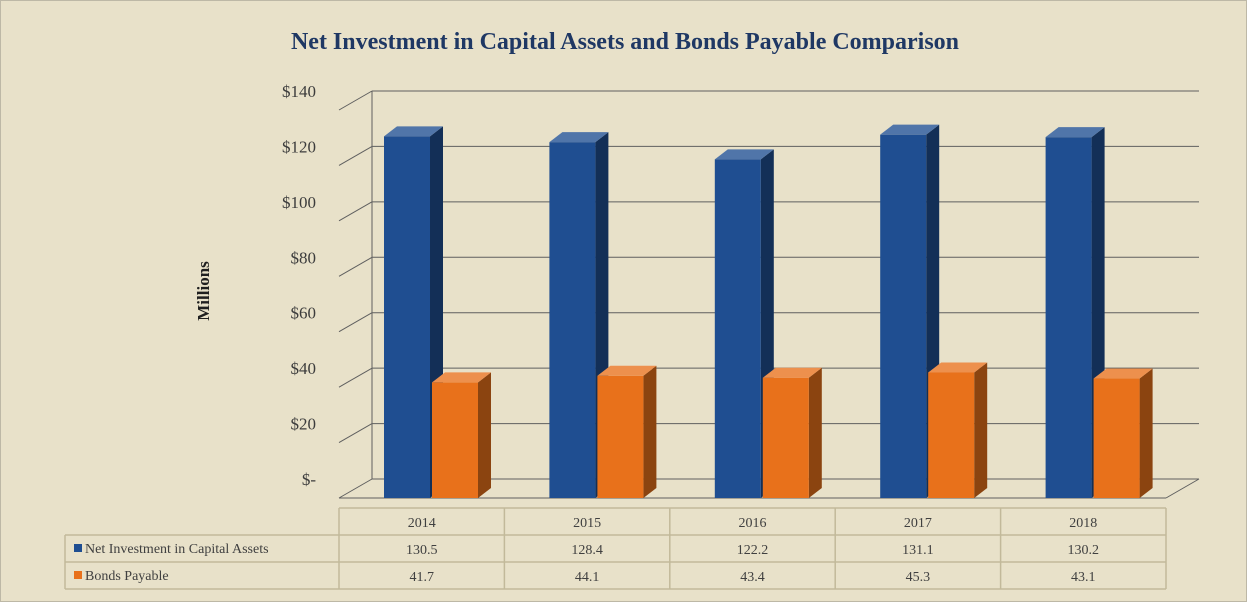 This screenshot has height=603, width=1247. What do you see at coordinates (918, 577) in the screenshot?
I see `data-label: 45.3` at bounding box center [918, 577].